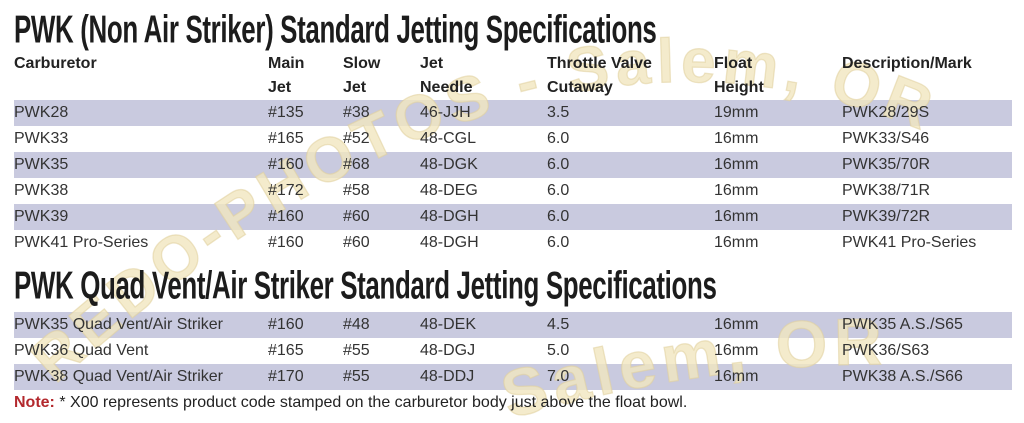  Describe the element at coordinates (445, 112) in the screenshot. I see `table-cell: 46-JJH` at that location.